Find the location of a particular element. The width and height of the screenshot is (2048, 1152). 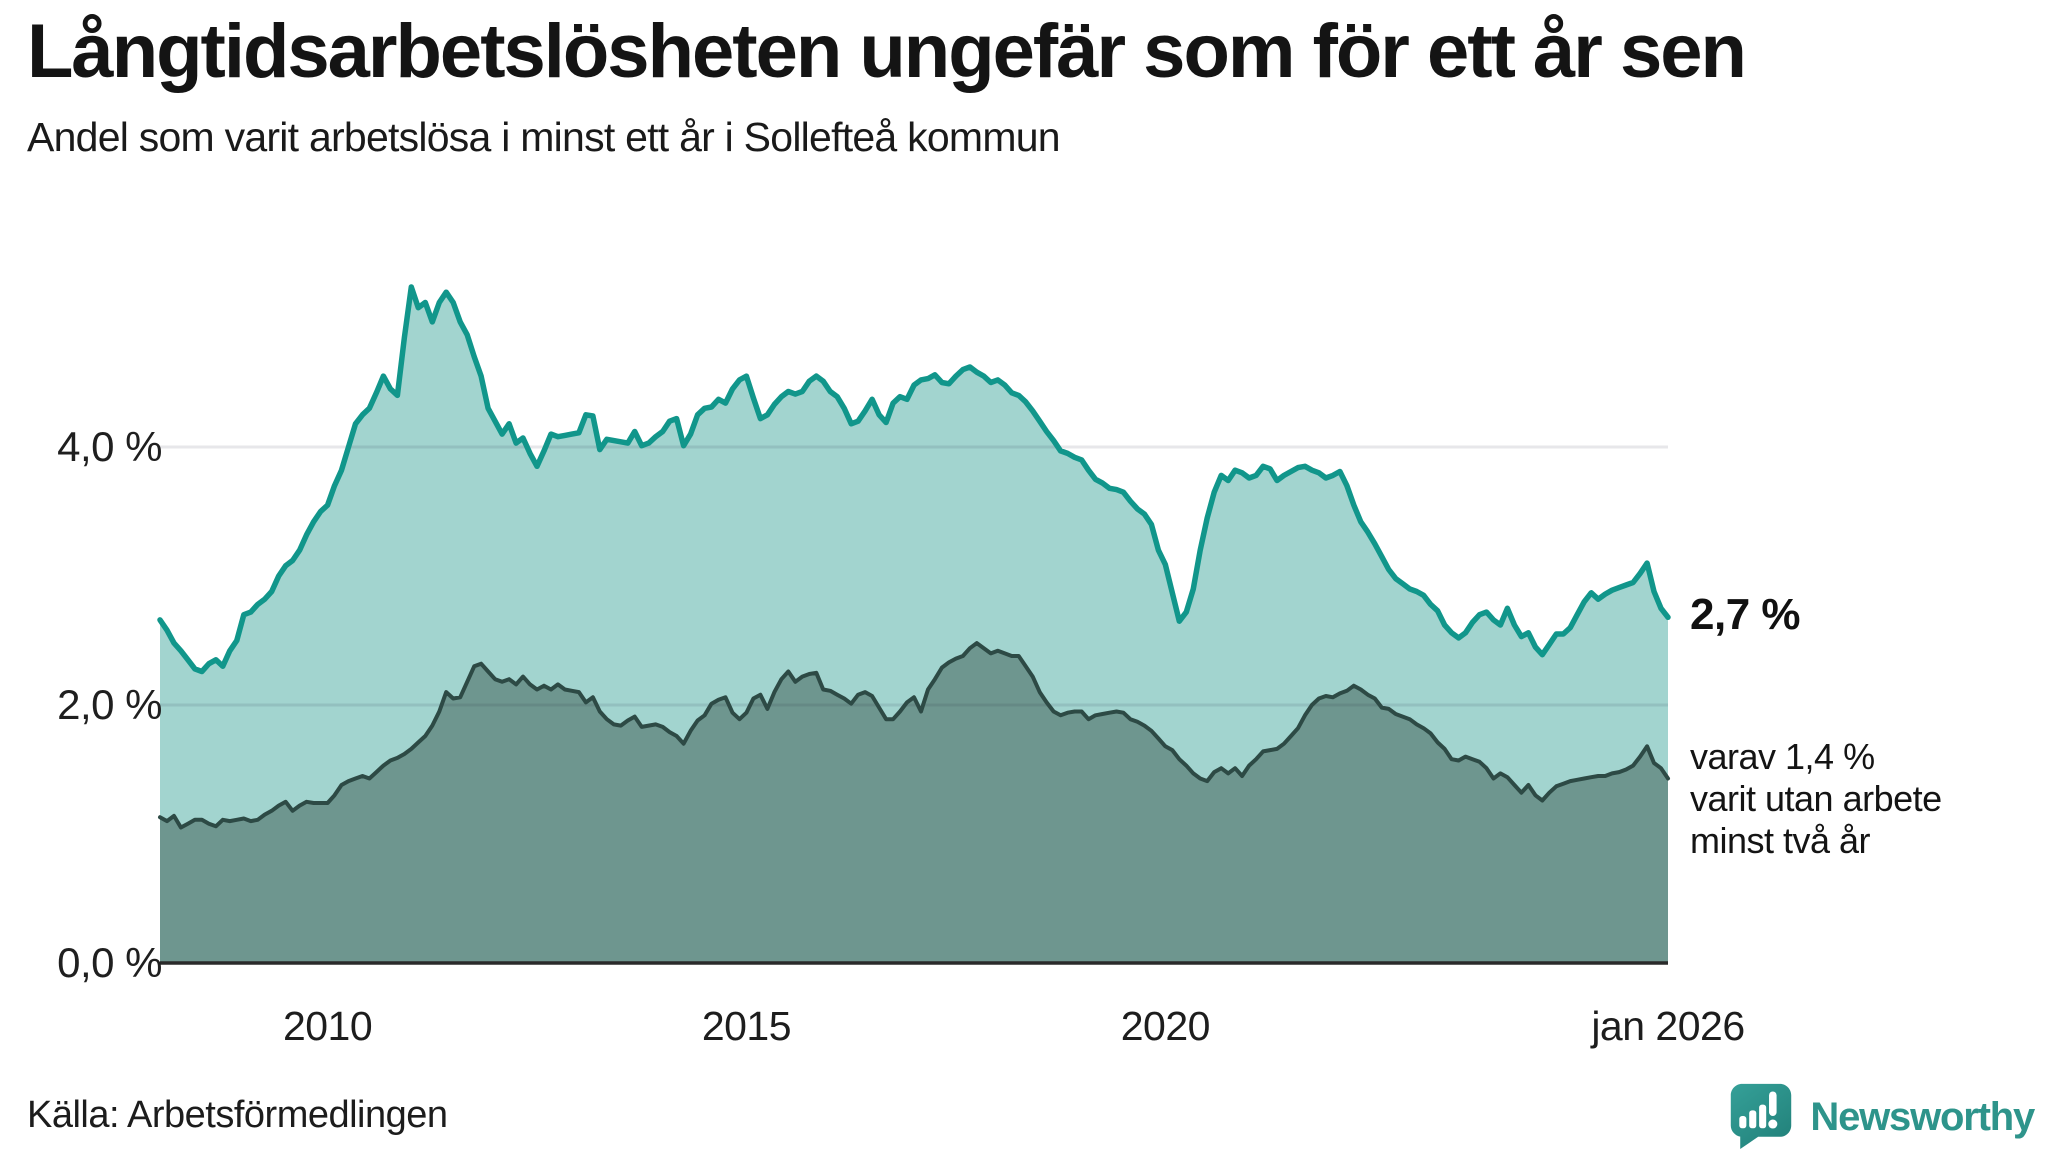

y-tick-label-2: 2,0 % is located at coordinates (109, 704).